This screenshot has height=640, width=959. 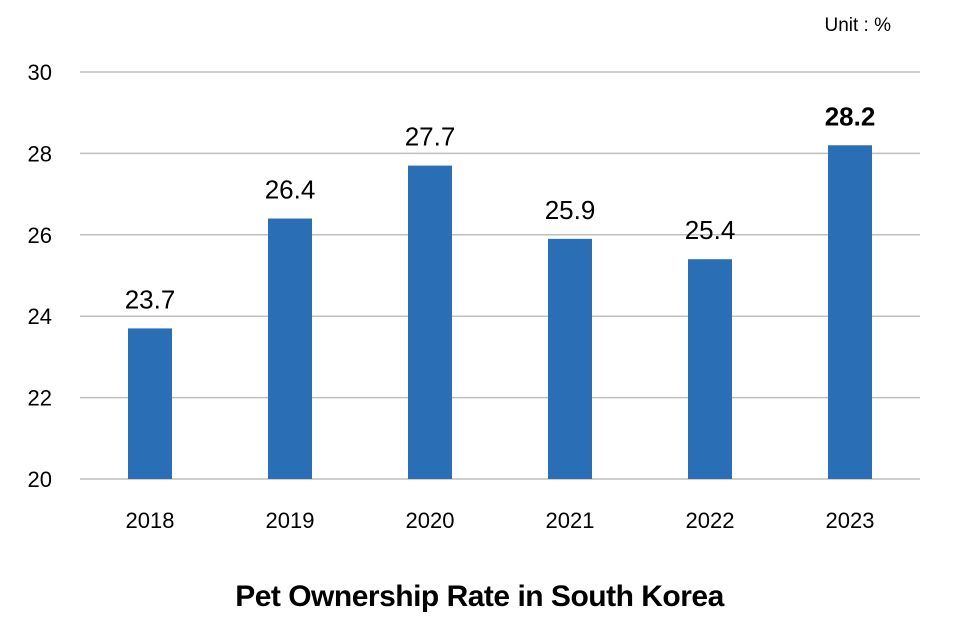 I want to click on bar-2019, so click(x=290, y=348).